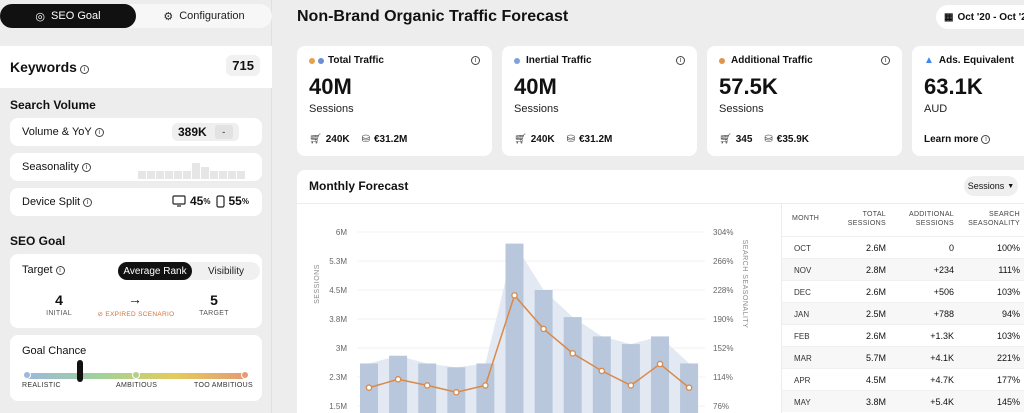  I want to click on table-cell: NOV, so click(803, 270).